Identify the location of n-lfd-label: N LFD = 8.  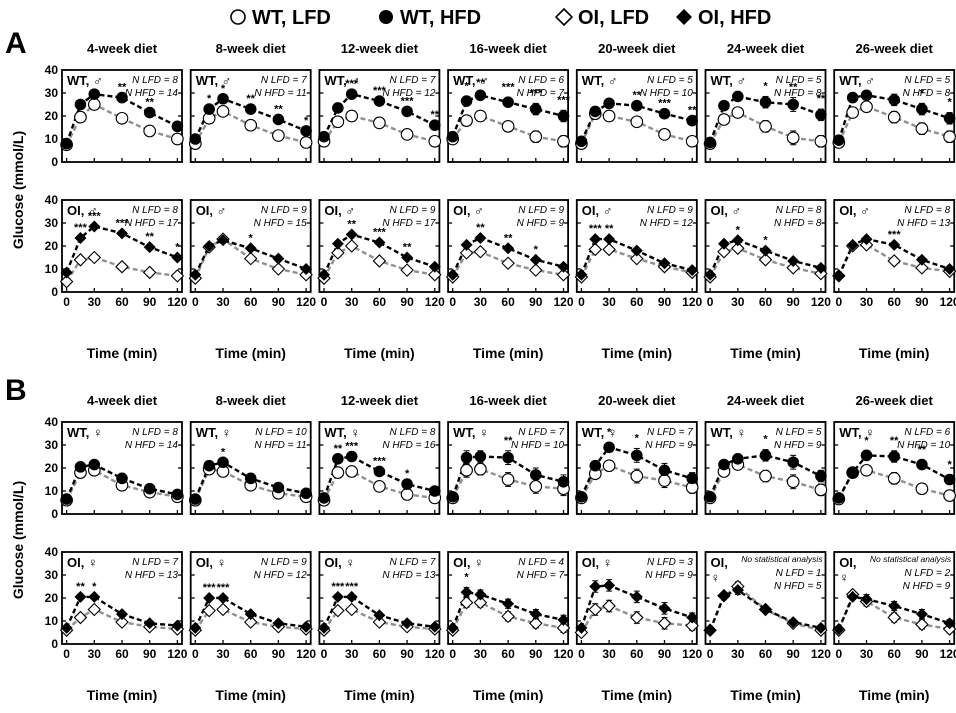
(799, 210).